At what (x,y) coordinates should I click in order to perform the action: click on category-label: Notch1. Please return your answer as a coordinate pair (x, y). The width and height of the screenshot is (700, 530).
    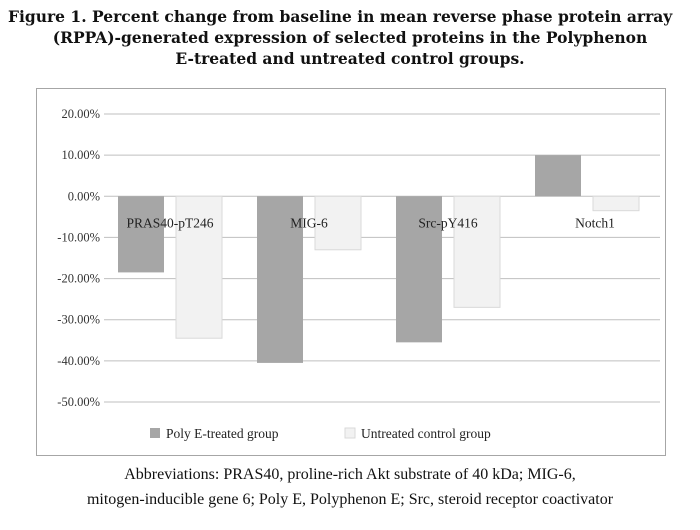
    Looking at the image, I should click on (595, 222).